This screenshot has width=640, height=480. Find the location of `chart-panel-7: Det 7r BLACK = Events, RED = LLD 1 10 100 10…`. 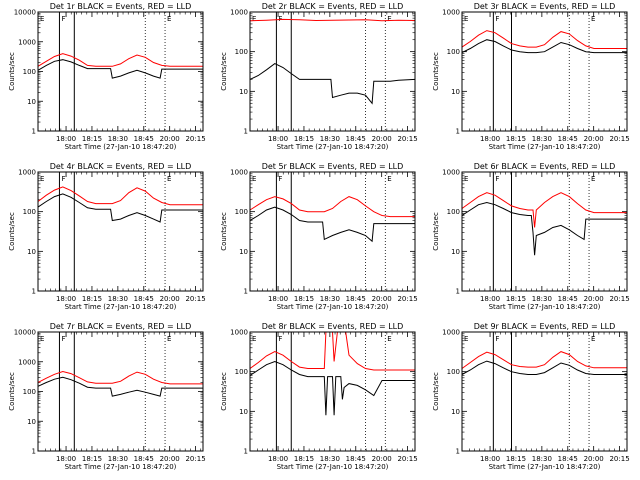

chart-panel-7: Det 7r BLACK = Events, RED = LLD 1 10 100 10… is located at coordinates (107, 396).